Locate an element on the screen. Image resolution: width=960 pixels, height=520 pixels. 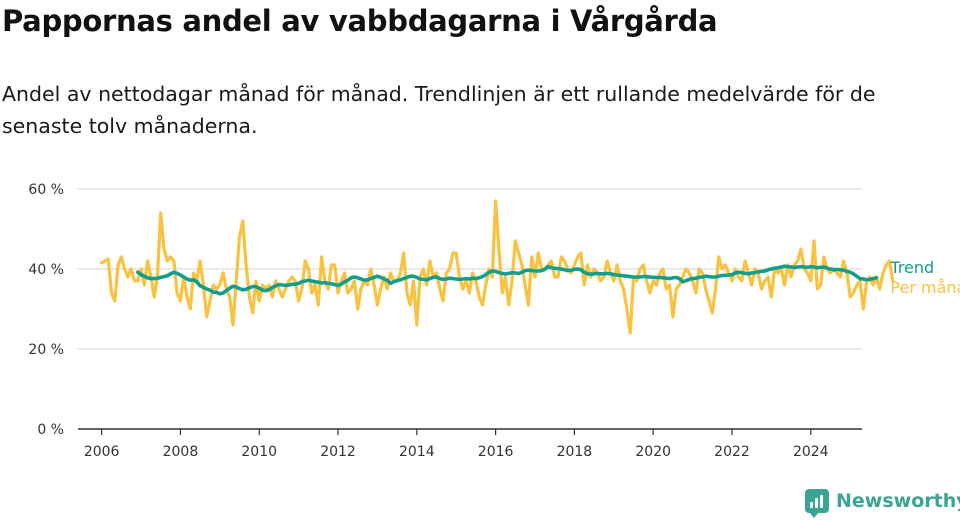
legend-label-trend: Trend is located at coordinates (911, 267).